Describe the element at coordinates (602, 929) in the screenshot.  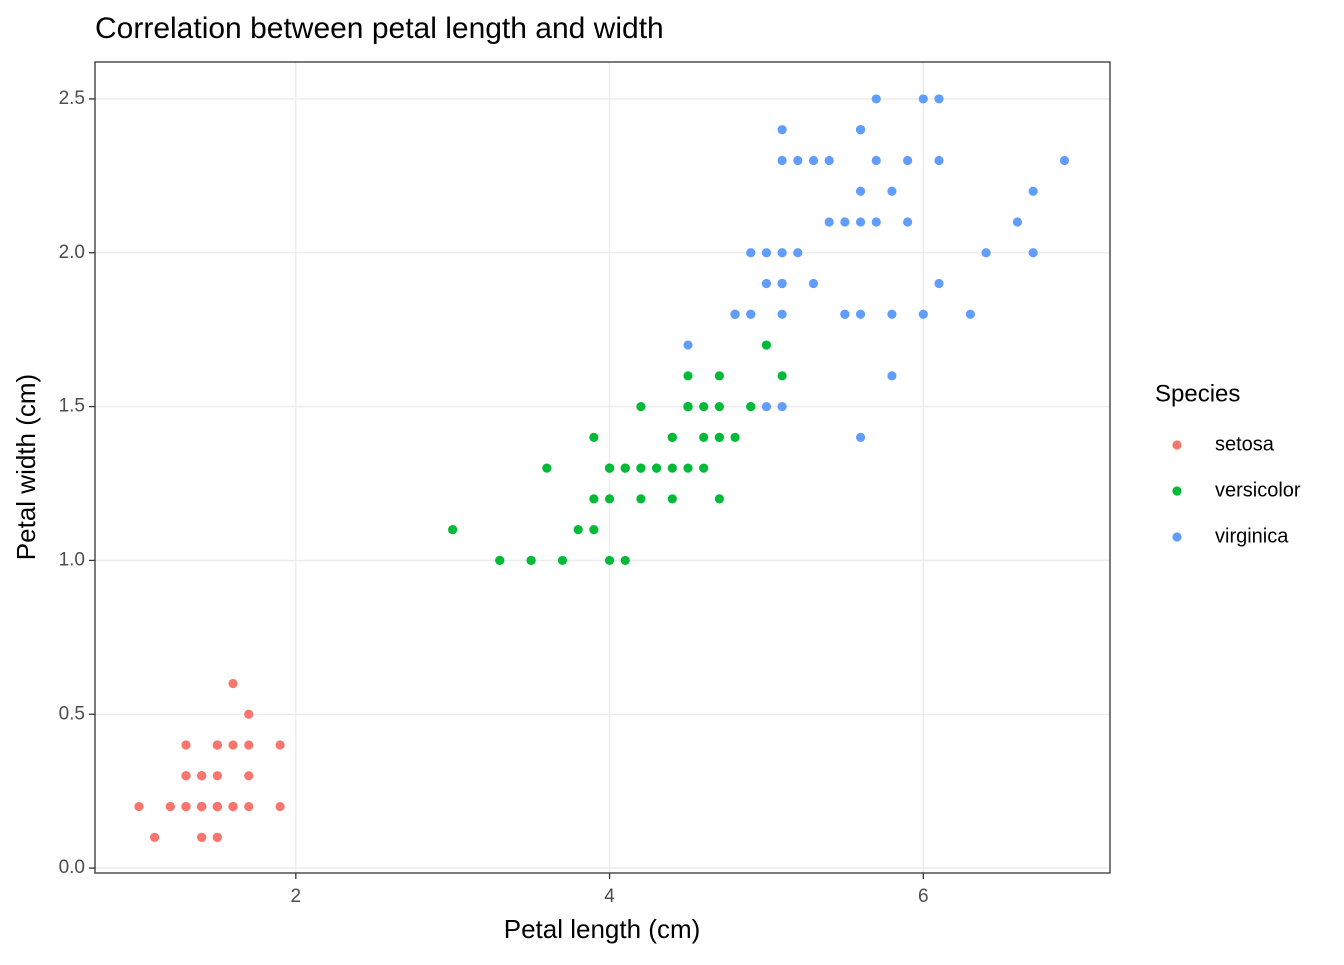
I see `x-axis-label: Petal length (cm)` at that location.